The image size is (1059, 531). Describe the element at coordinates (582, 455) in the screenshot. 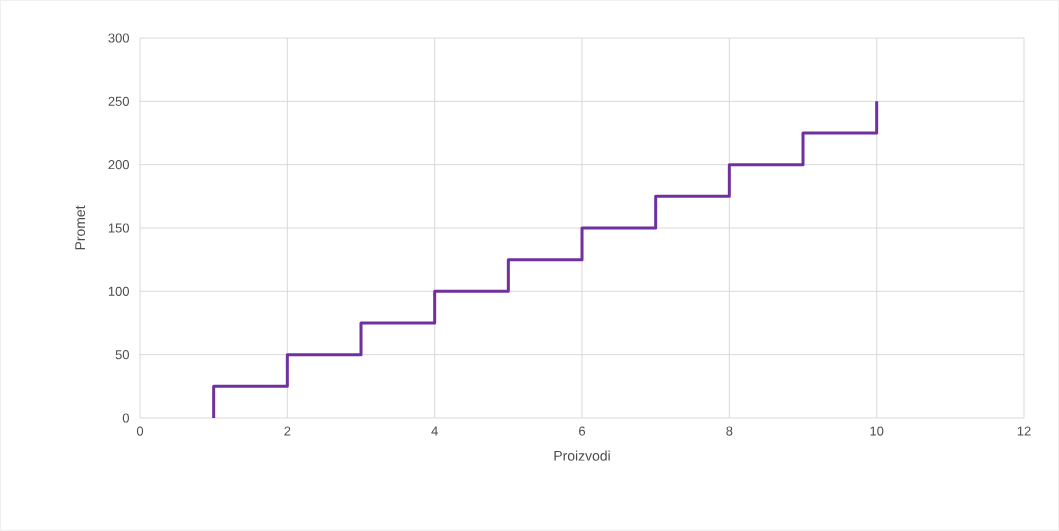

I see `x-axis-title: Proizvodi` at that location.